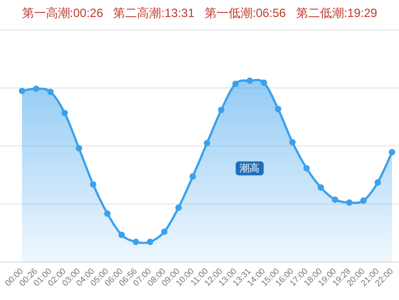  Describe the element at coordinates (200, 13) in the screenshot. I see `chart-title: 第一高潮:00:26 第二高潮:13:31 第一低潮:06:56 第二低潮:19:29` at that location.